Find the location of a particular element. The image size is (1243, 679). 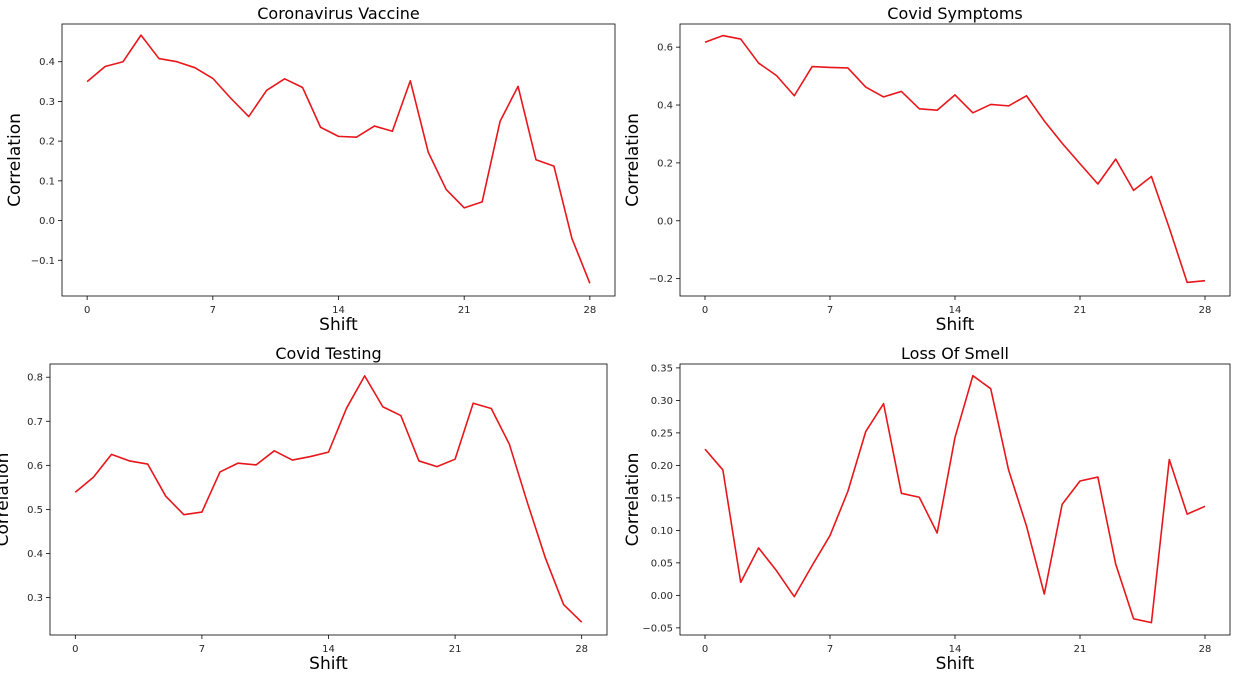

y-tick-label: 0.15 is located at coordinates (662, 498).